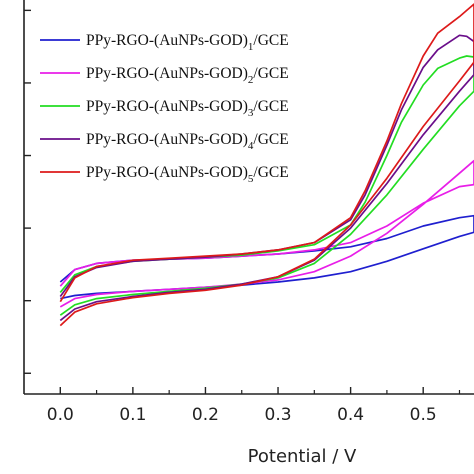  Describe the element at coordinates (187, 174) in the screenshot. I see `legend-label-5: PPy-RGO-(AuNPs-GOD)5/GCE` at that location.